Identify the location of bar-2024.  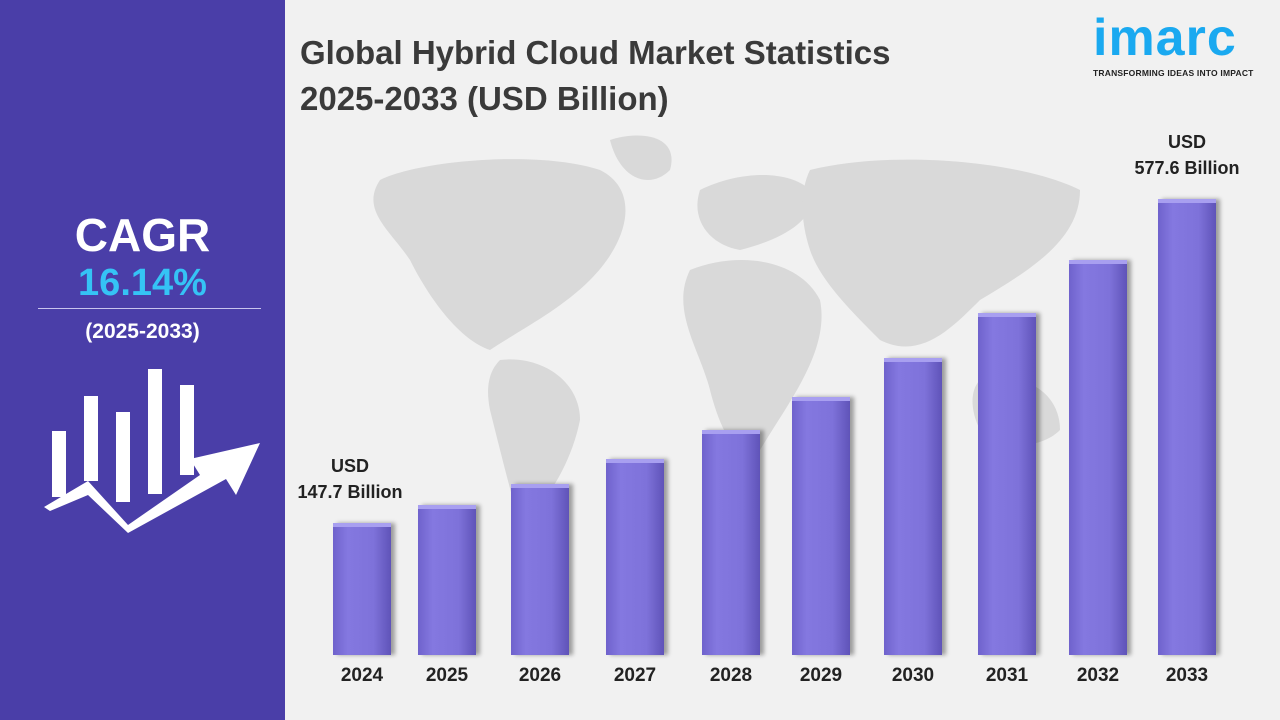
(362, 588).